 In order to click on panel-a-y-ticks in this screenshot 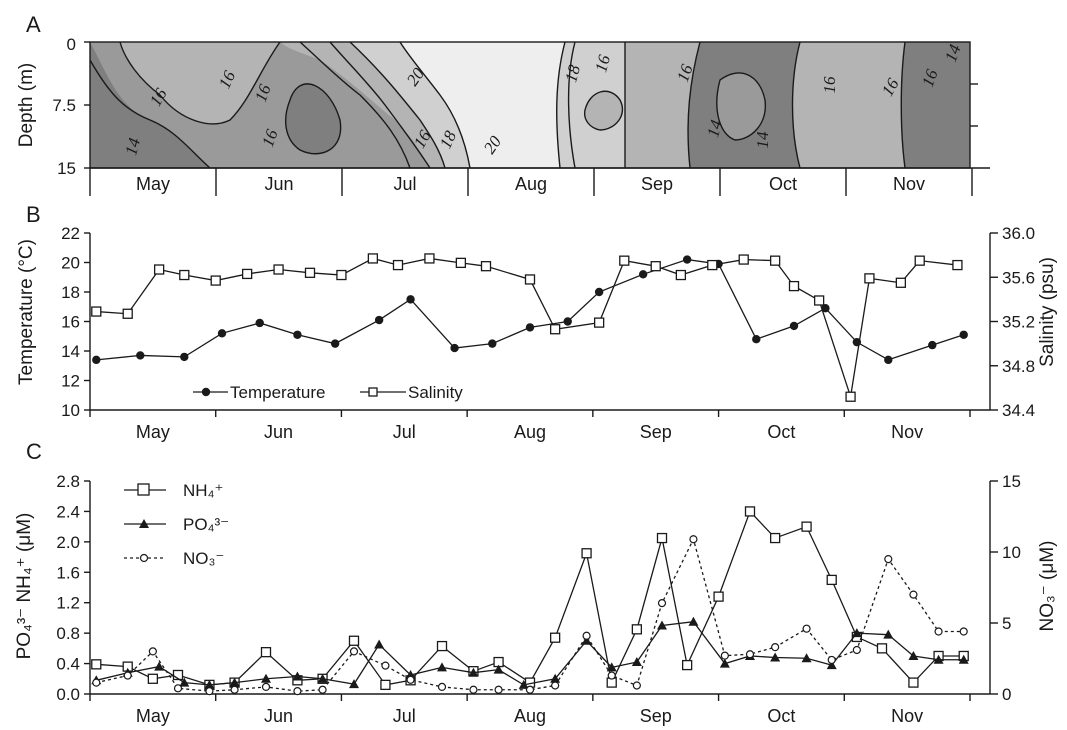, I will do `click(531, 105)`.